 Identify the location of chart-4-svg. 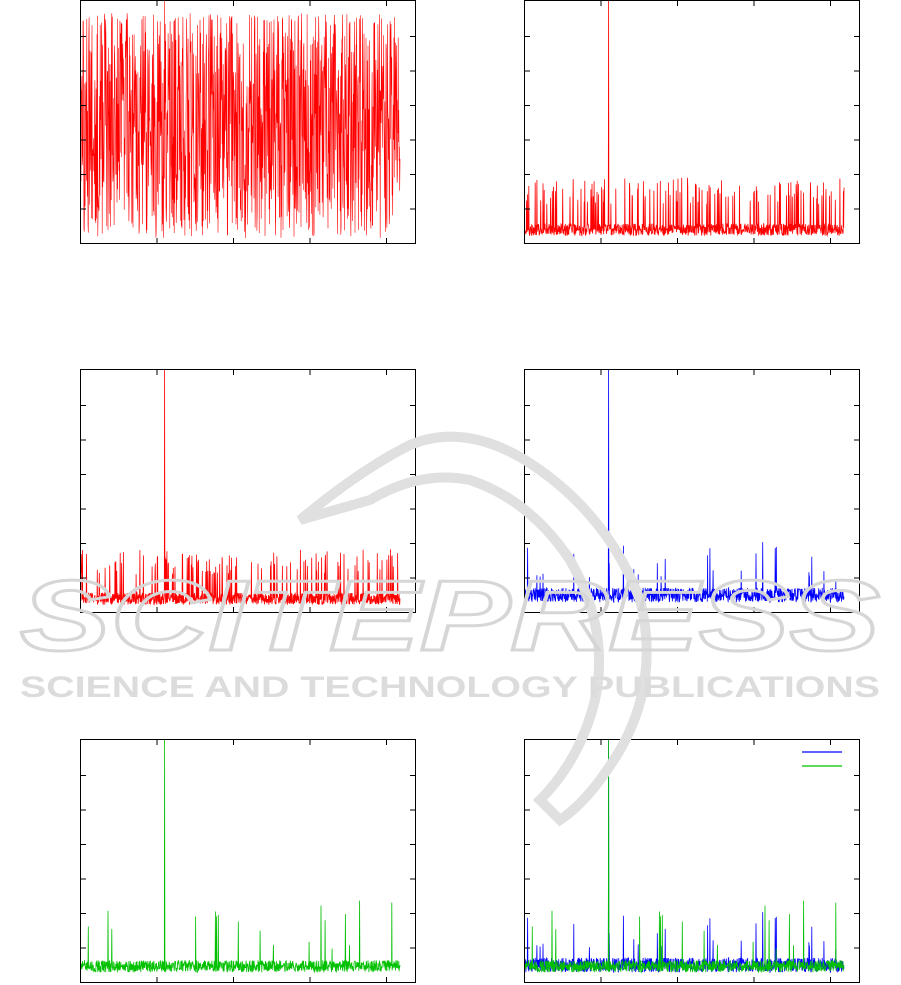
(692, 491).